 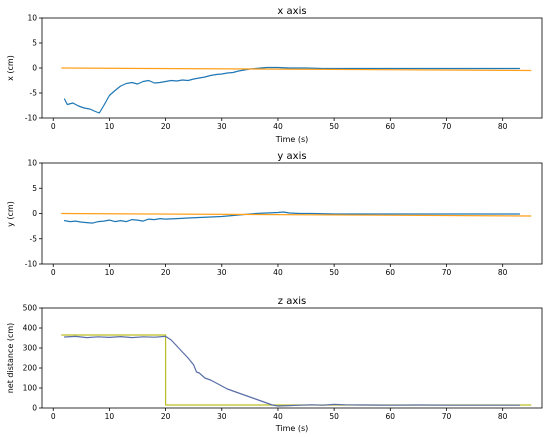 I want to click on chart-title: y axis, so click(x=291, y=156).